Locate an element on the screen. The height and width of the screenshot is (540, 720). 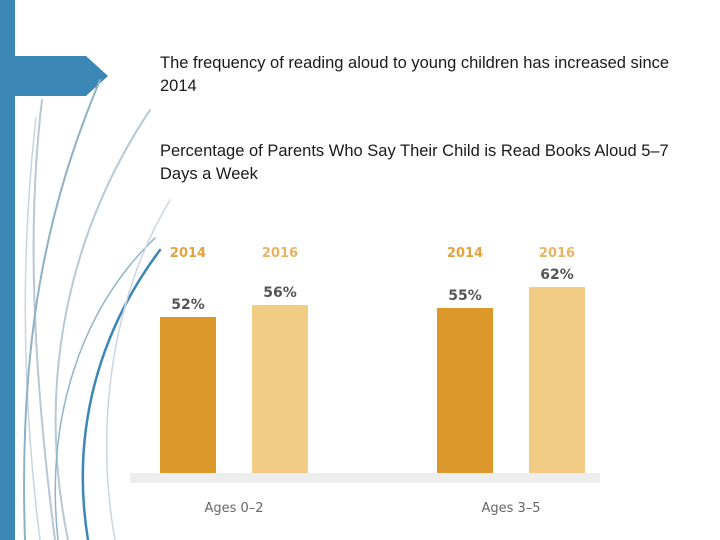
category-label-2: Ages 3–5 is located at coordinates (510, 508).